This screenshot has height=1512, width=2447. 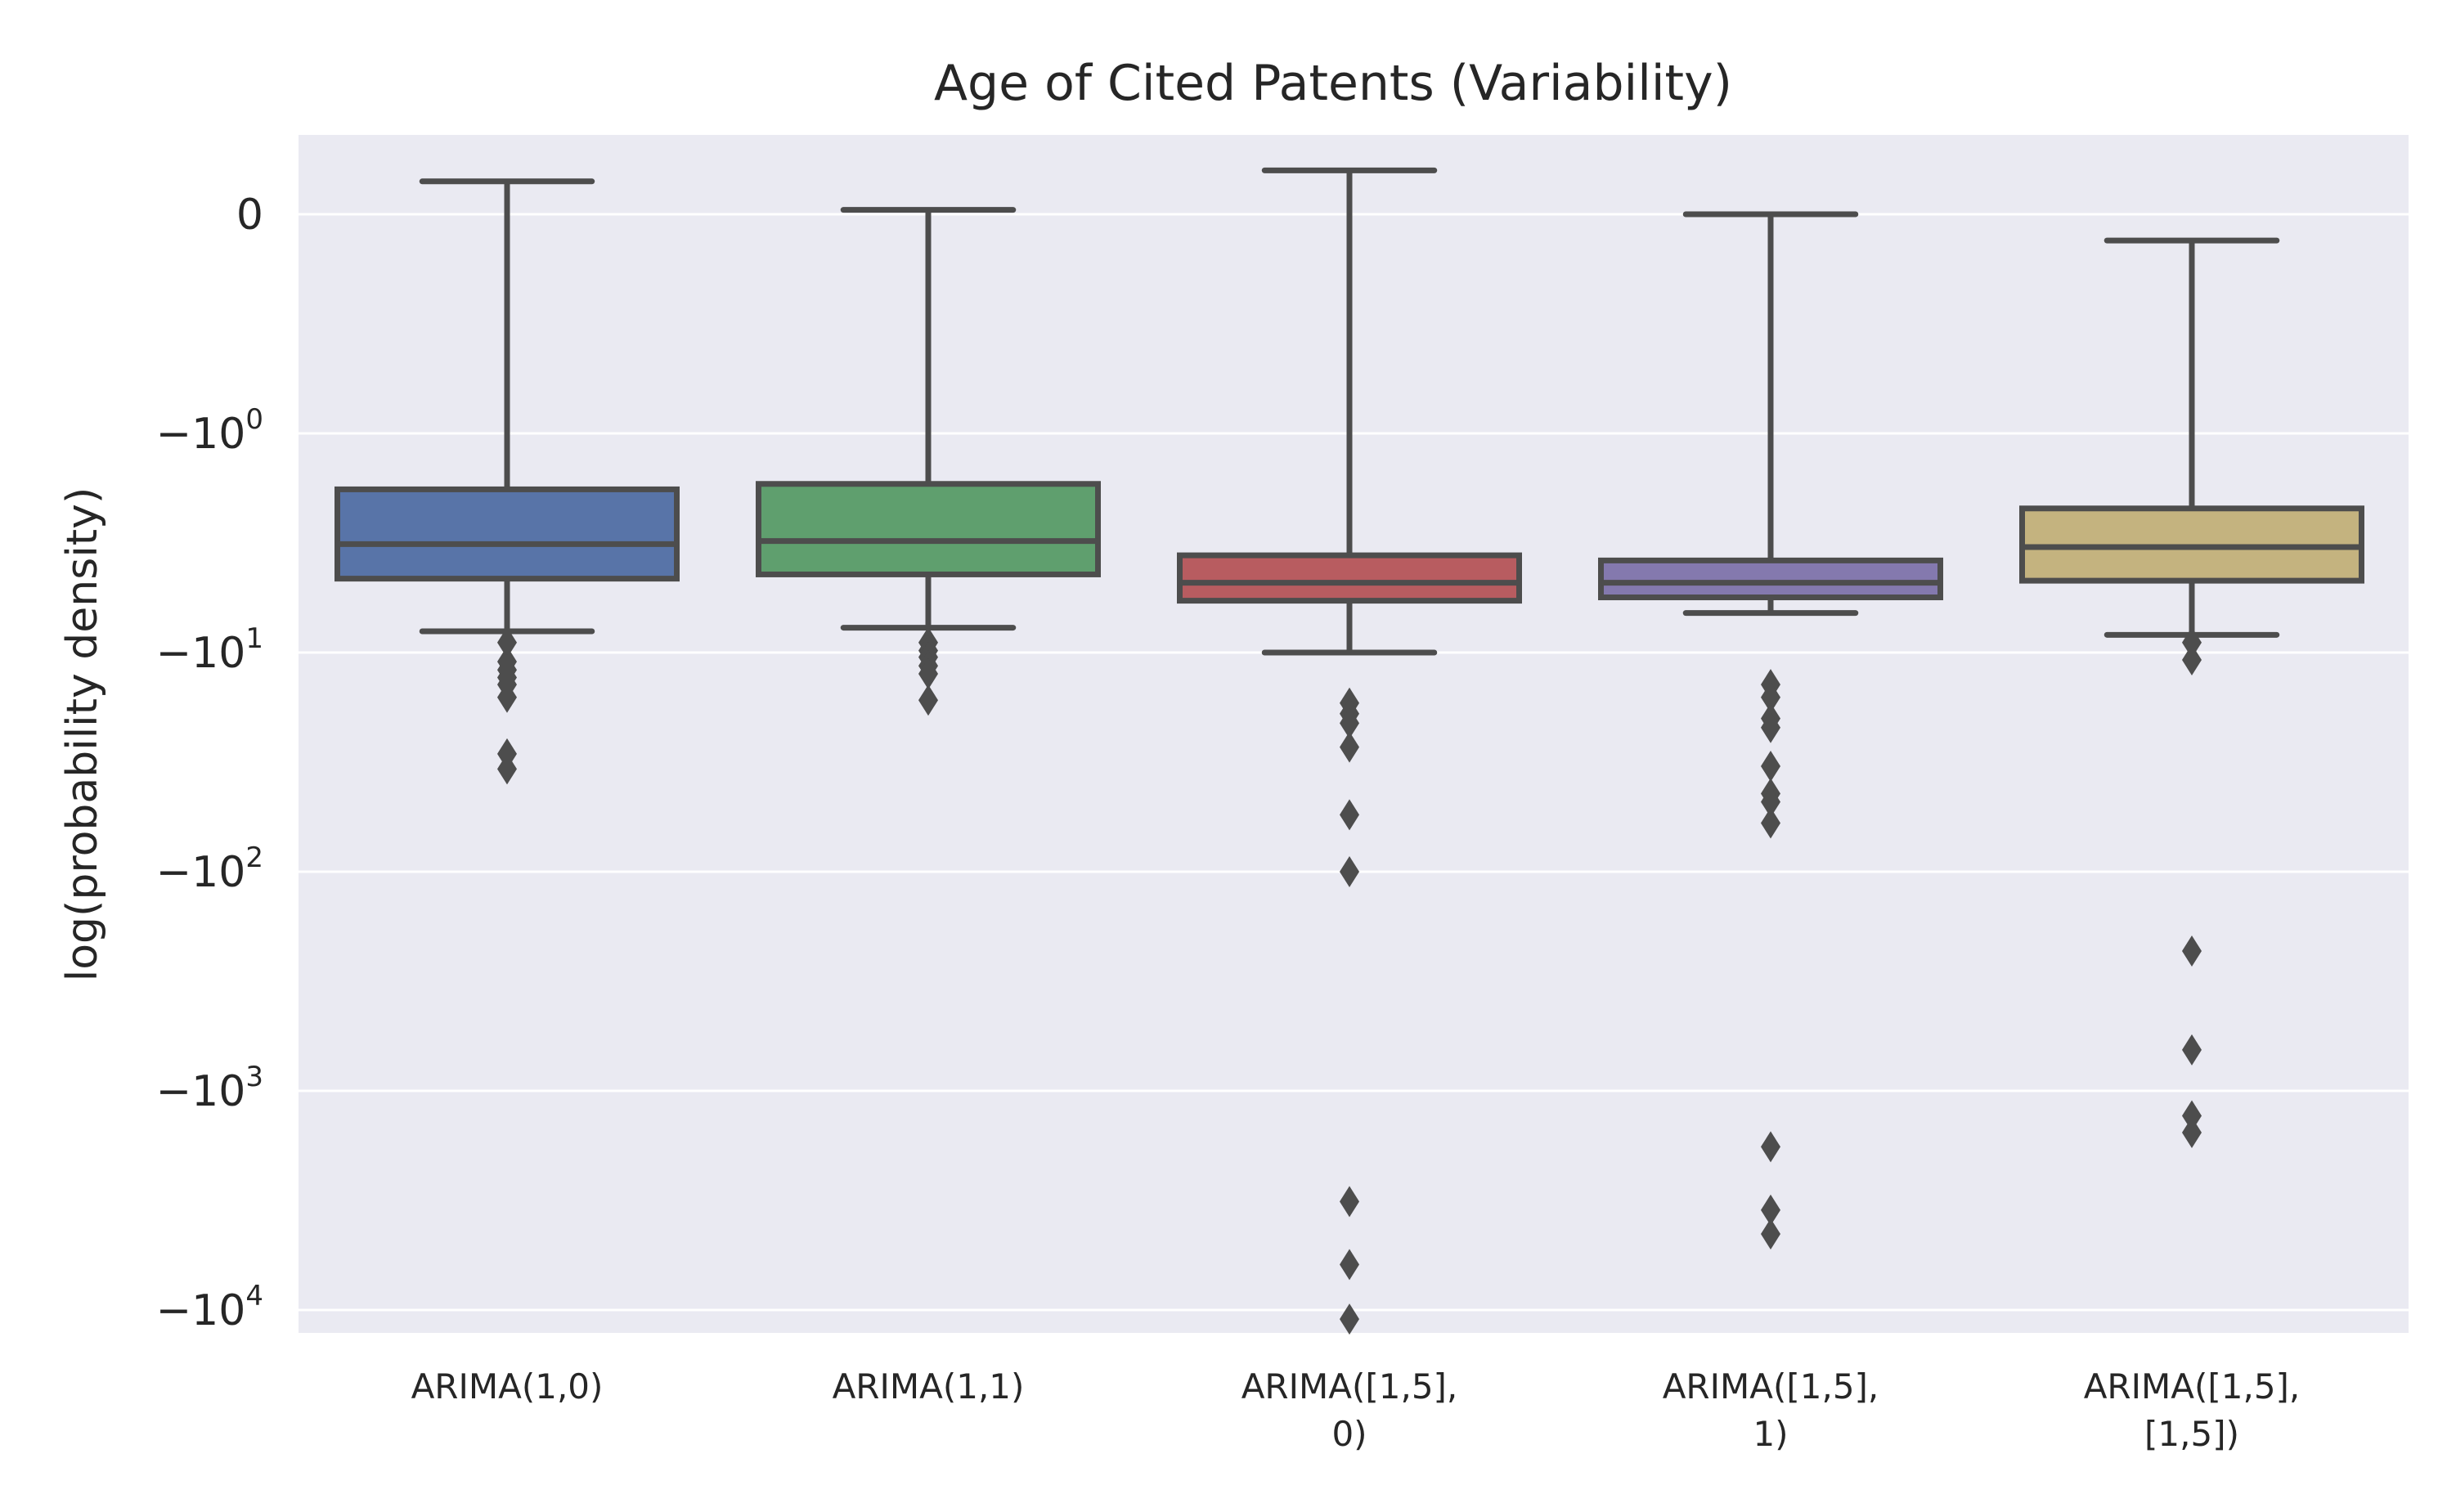 What do you see at coordinates (1333, 84) in the screenshot?
I see `chart-title: Age of Cited Patents (Variability)` at bounding box center [1333, 84].